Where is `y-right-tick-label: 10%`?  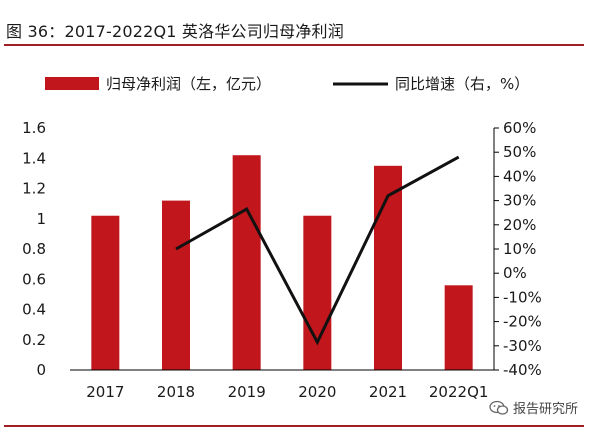 y-right-tick-label: 10% is located at coordinates (519, 249).